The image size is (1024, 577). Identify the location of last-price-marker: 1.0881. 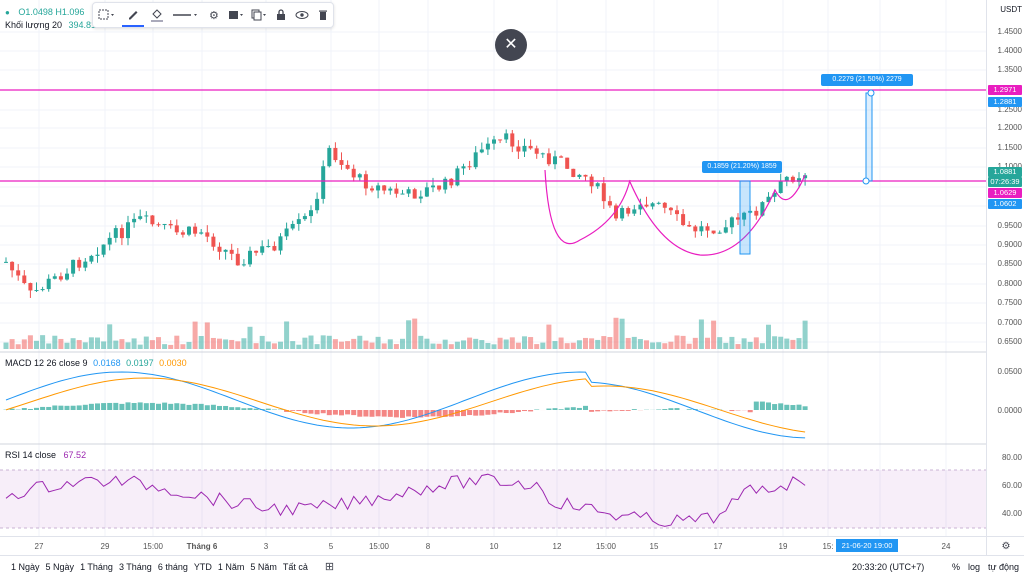
(1005, 172).